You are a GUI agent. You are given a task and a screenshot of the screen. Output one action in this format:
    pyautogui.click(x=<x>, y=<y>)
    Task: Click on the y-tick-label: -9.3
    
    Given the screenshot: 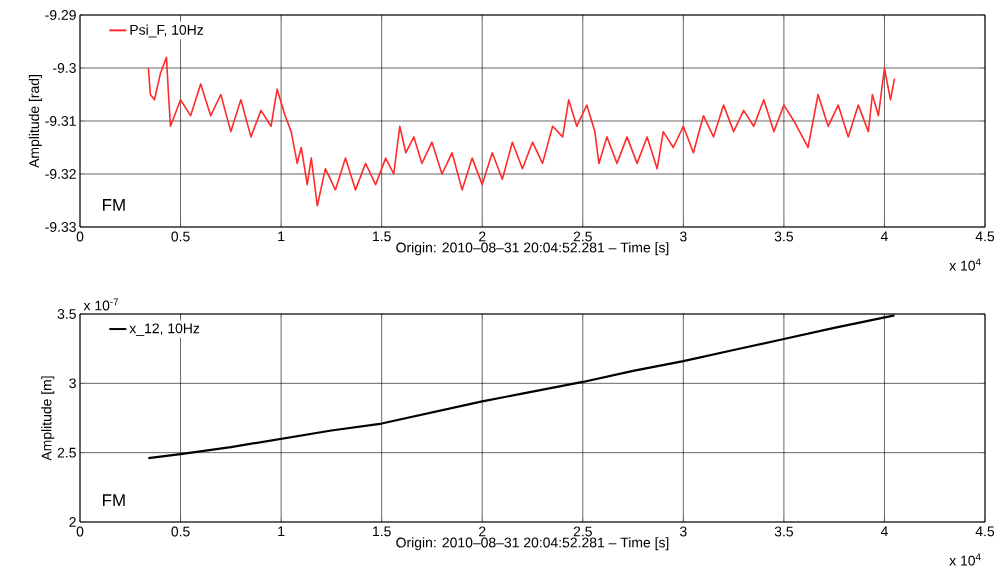 What is the action you would take?
    pyautogui.click(x=64, y=68)
    